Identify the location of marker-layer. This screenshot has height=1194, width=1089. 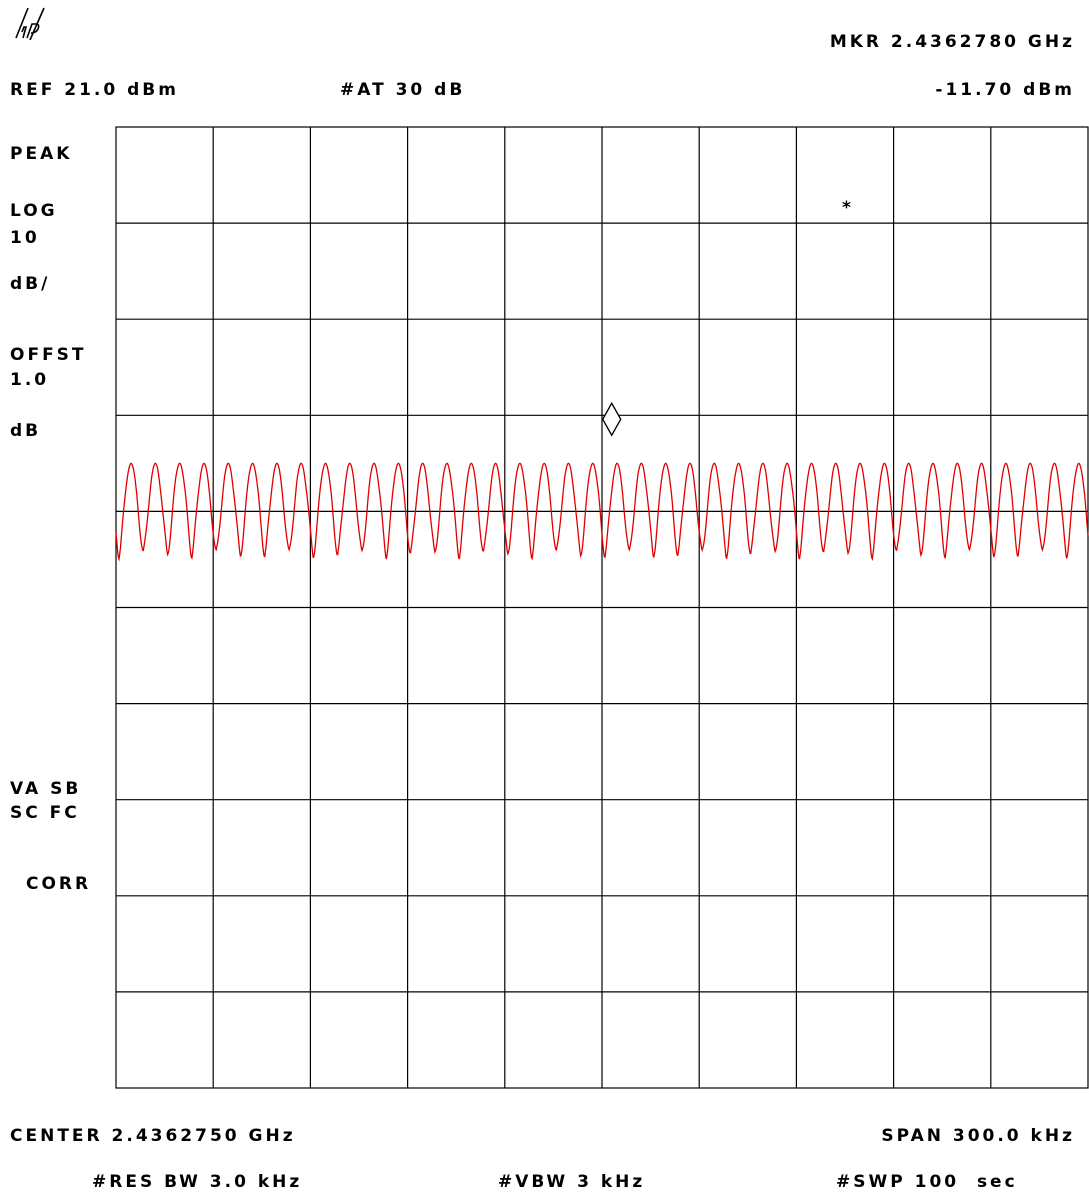
(611, 419).